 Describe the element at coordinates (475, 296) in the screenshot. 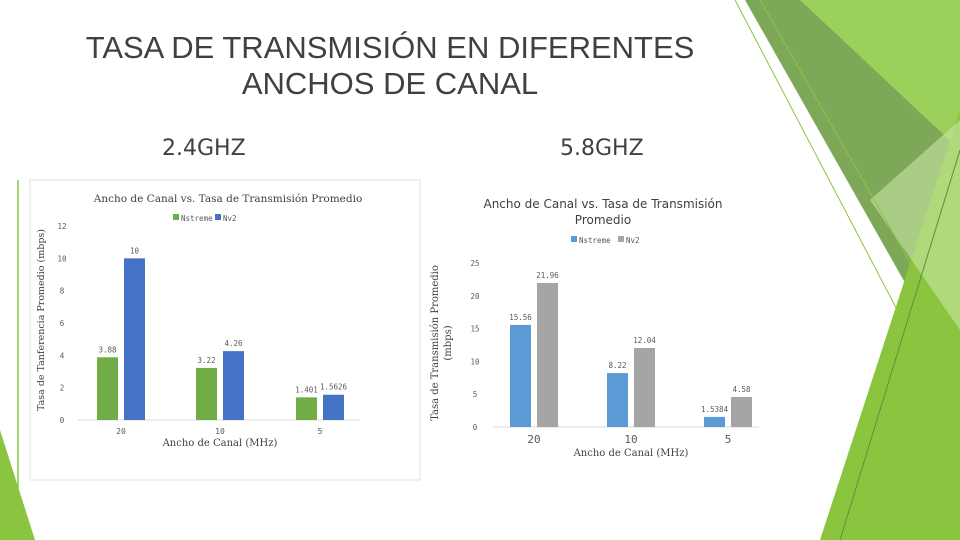

I see `chart-2-y-tick-label: 20` at that location.